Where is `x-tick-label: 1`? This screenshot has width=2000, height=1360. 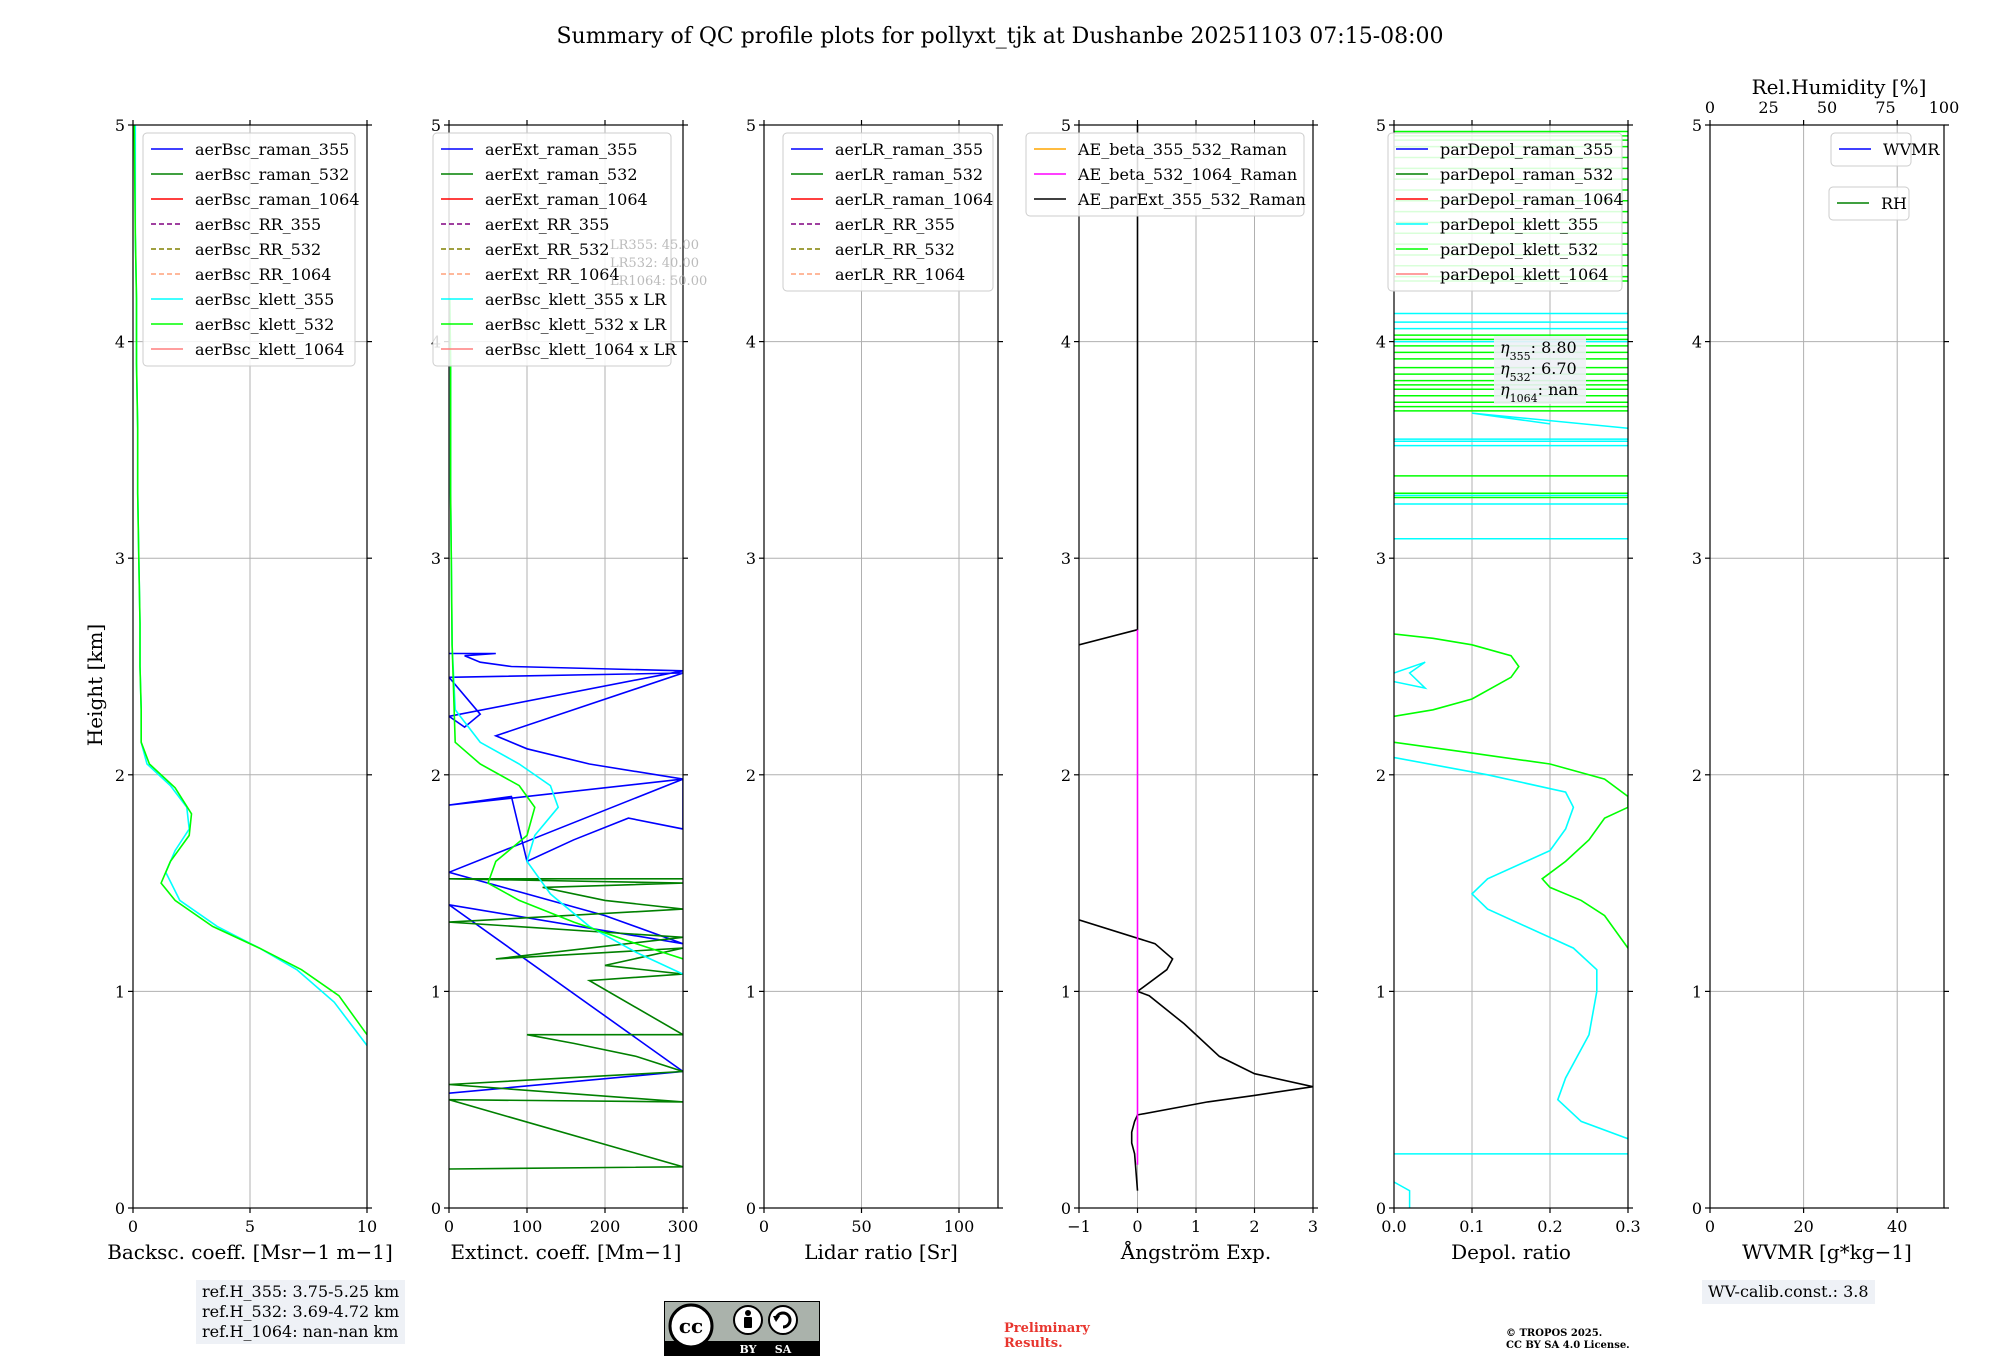 x-tick-label: 1 is located at coordinates (1196, 1226).